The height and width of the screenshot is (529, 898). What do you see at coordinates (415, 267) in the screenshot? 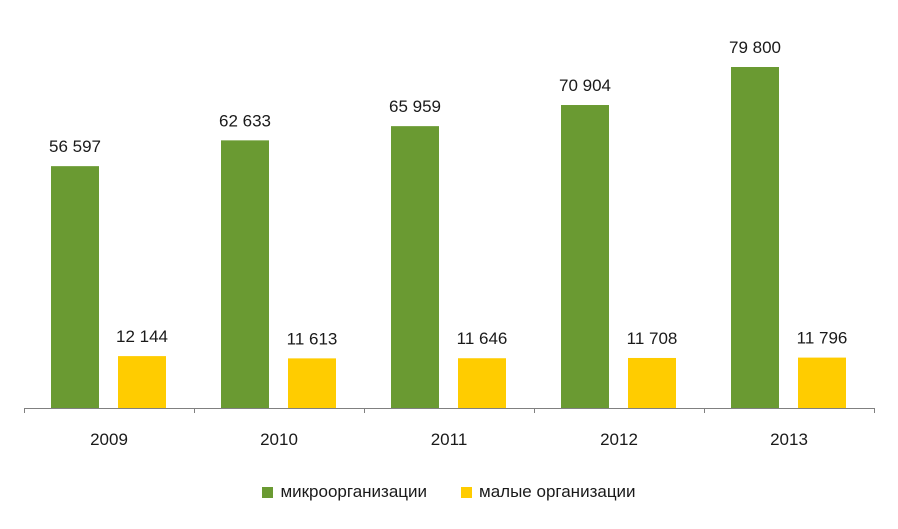
I see `bar-micro-2011` at bounding box center [415, 267].